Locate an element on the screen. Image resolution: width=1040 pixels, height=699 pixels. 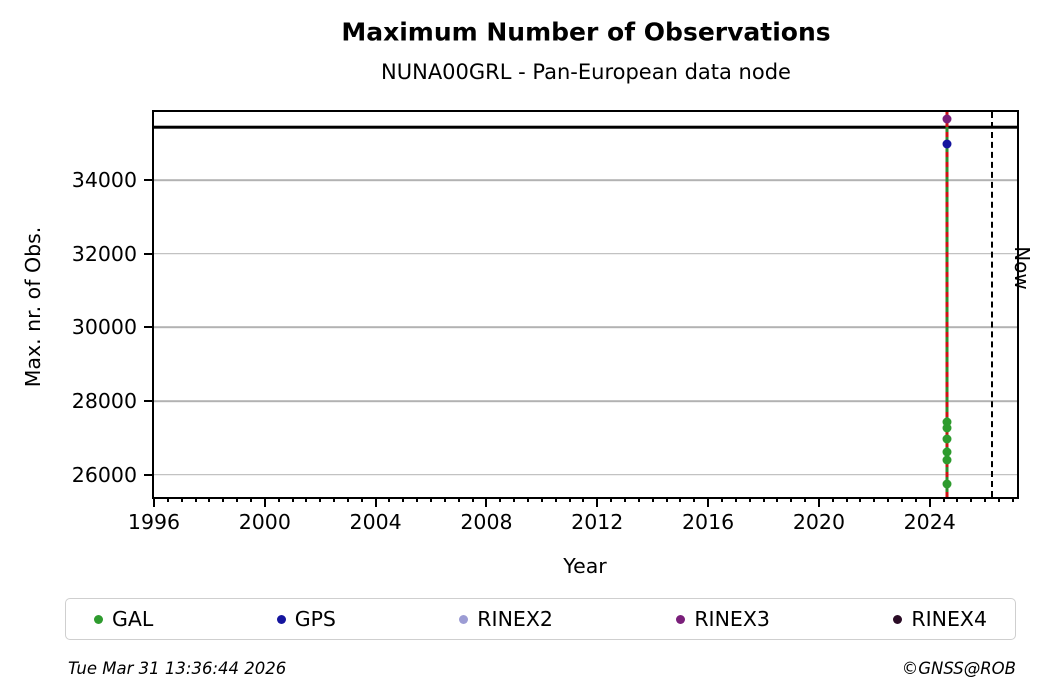
x-axis-label: Year is located at coordinates (585, 566).